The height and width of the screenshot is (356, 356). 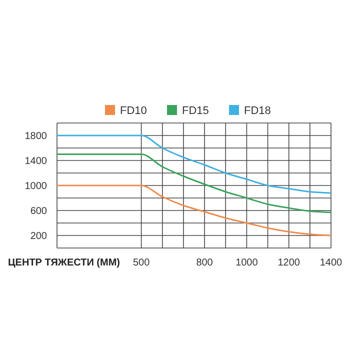 What do you see at coordinates (133, 110) in the screenshot?
I see `legend-label: FD10` at bounding box center [133, 110].